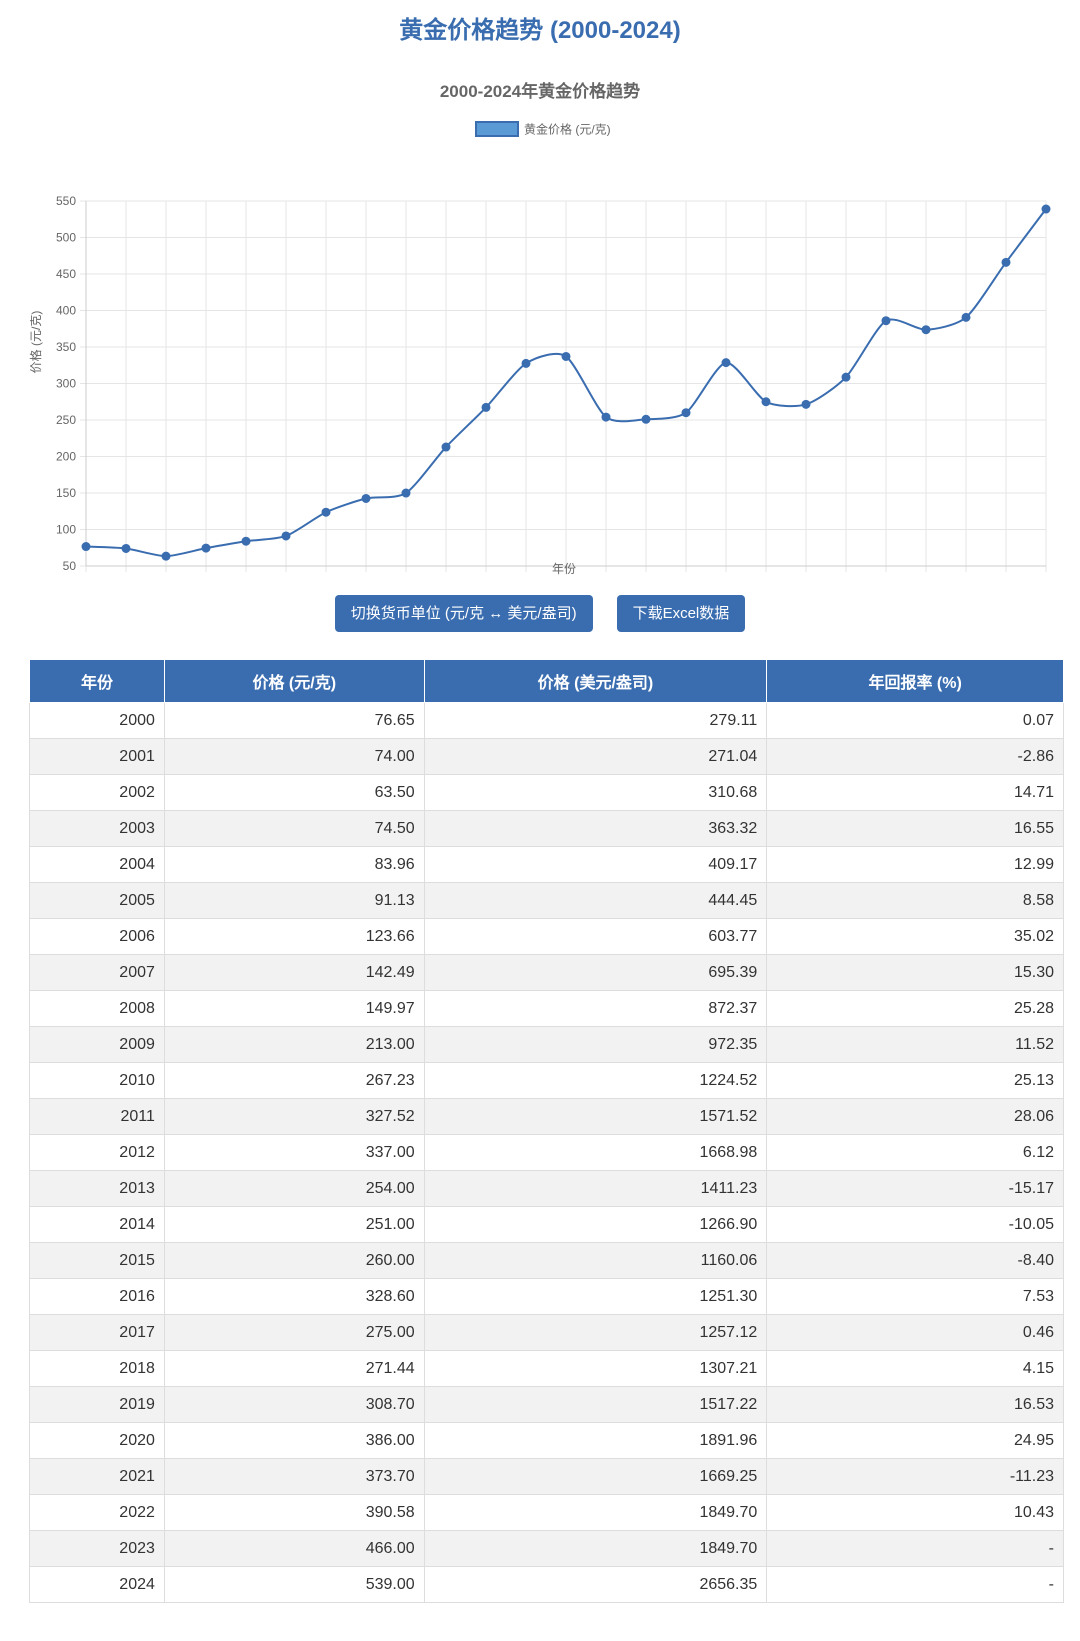 The height and width of the screenshot is (1641, 1080). I want to click on column-header-price-cny: 价格 (元/克), so click(294, 681).